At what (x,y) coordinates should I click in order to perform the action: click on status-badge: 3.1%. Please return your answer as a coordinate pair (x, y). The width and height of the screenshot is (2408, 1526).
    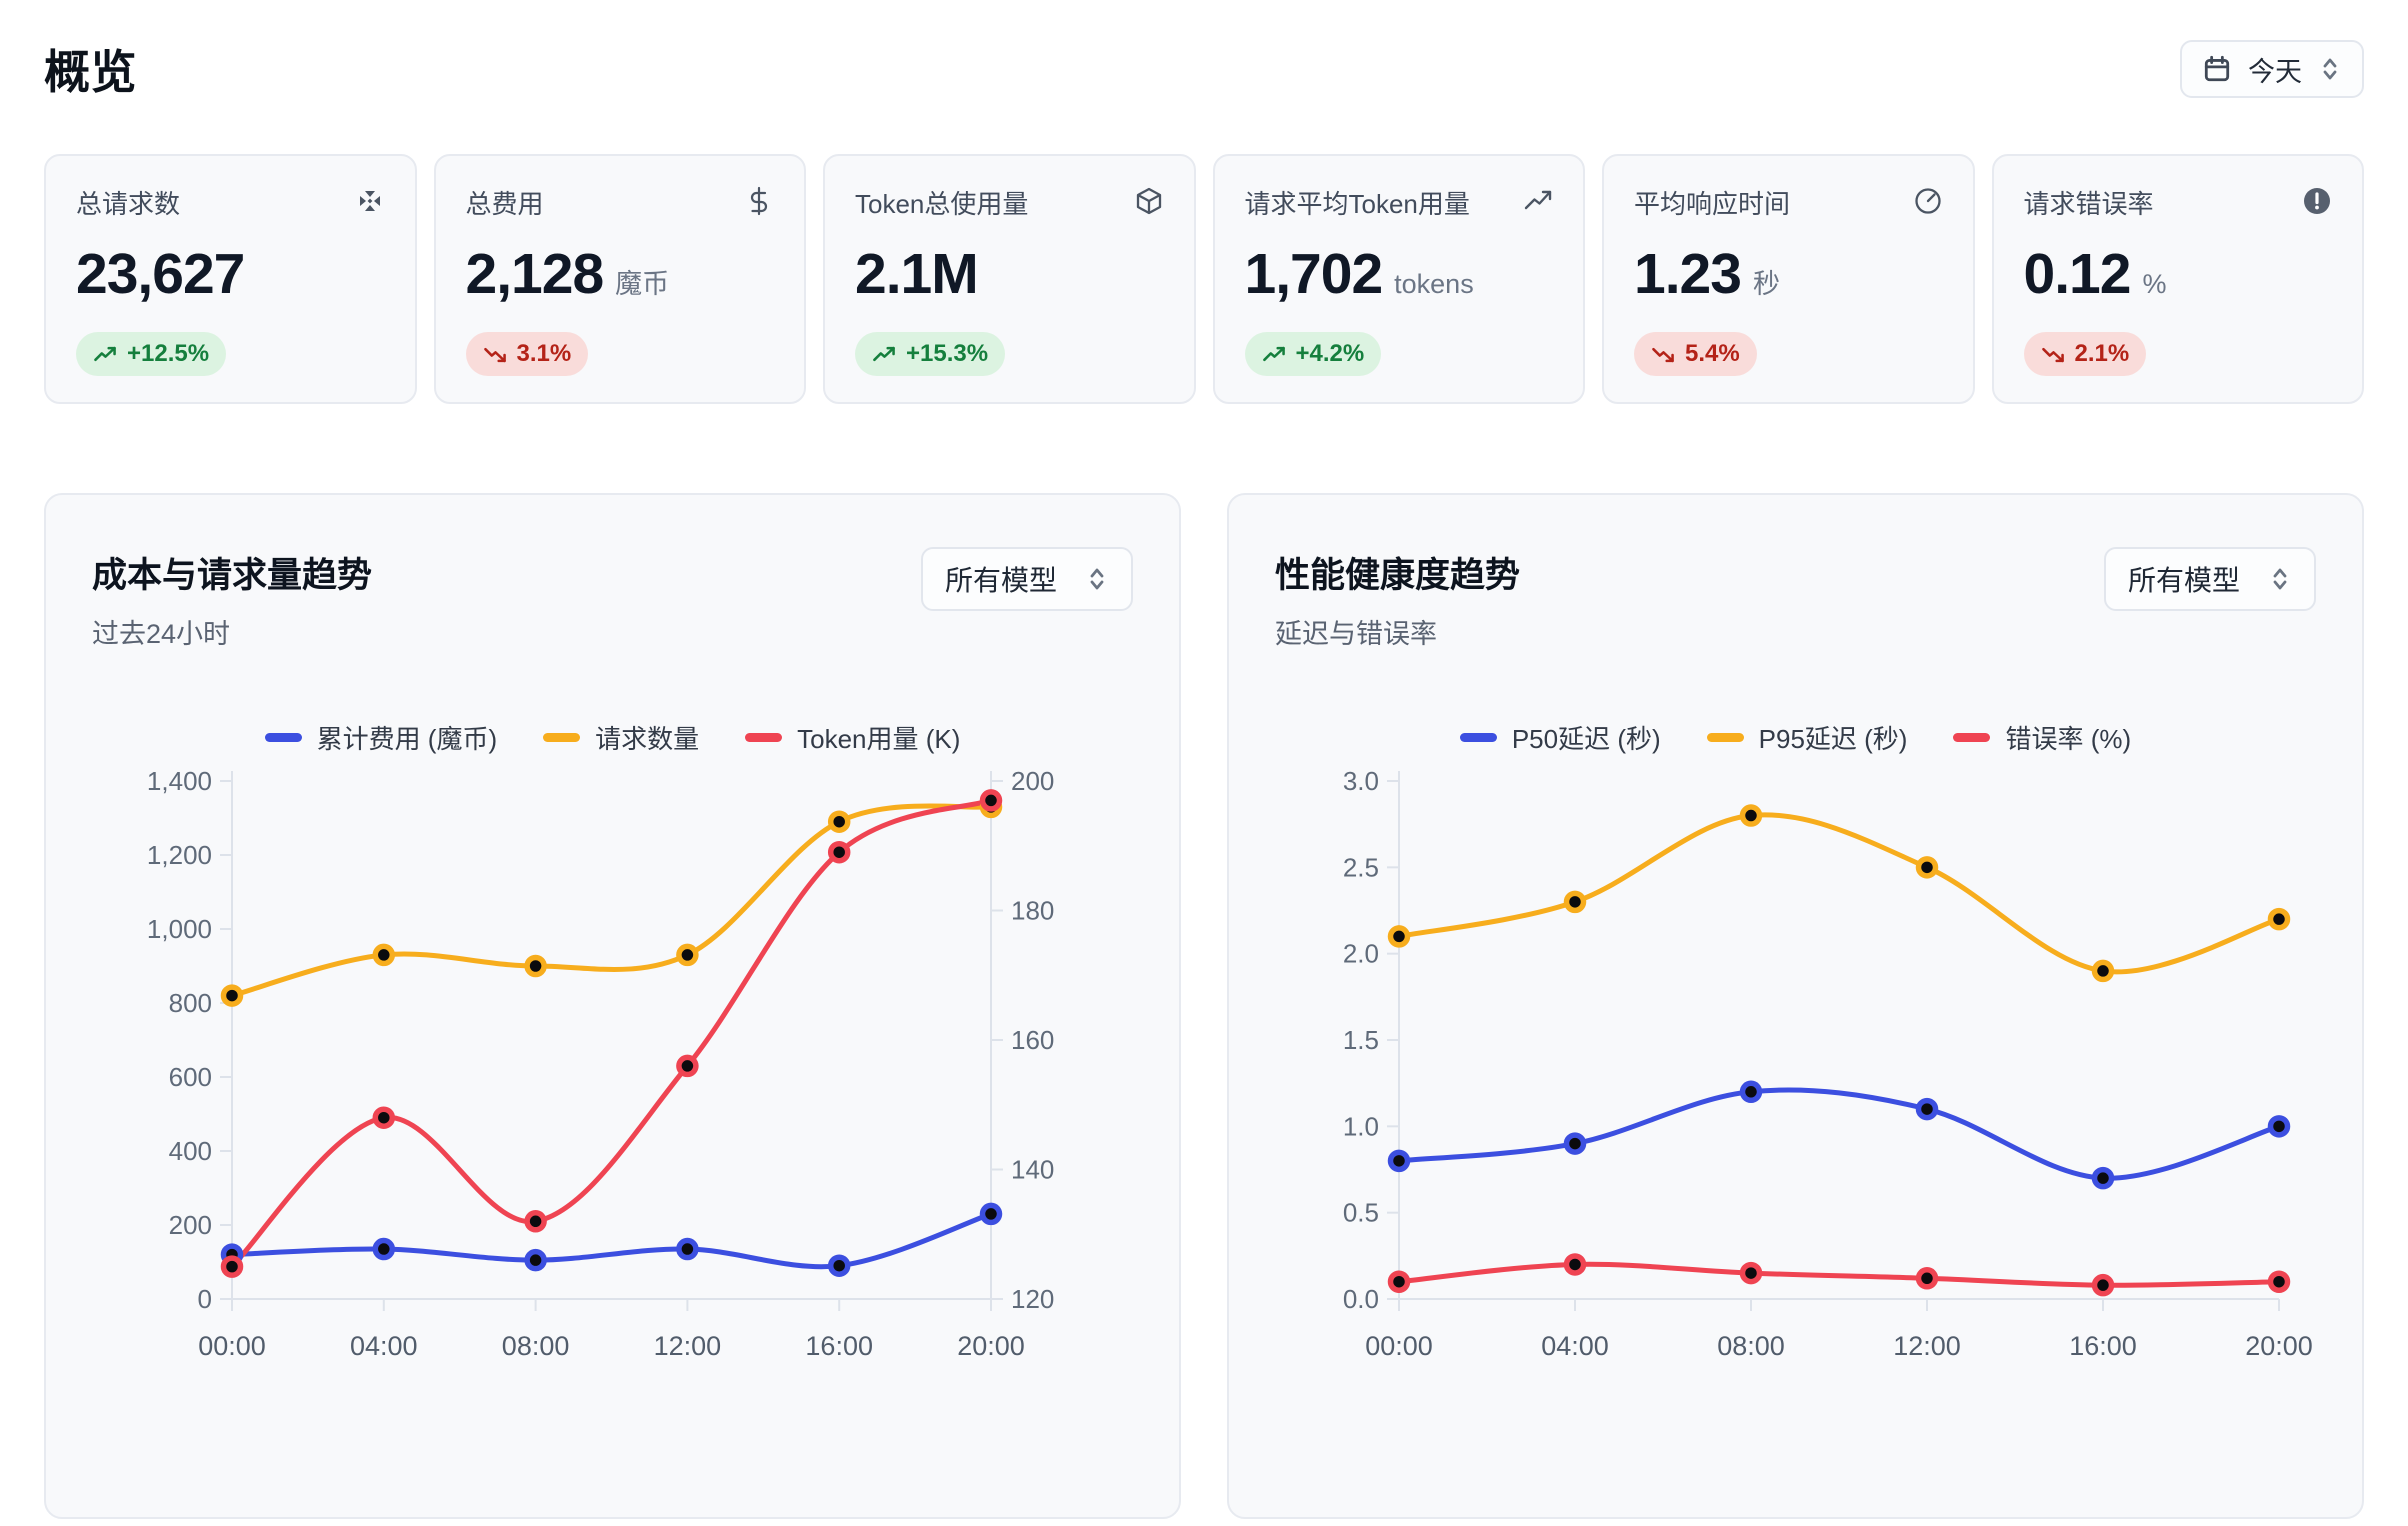
    Looking at the image, I should click on (527, 354).